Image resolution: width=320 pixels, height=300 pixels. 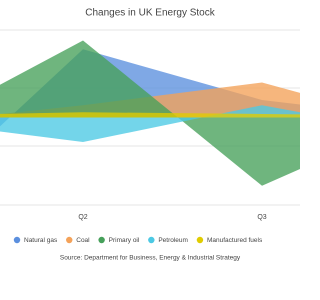 I want to click on legend-label: Natural gas, so click(x=41, y=240).